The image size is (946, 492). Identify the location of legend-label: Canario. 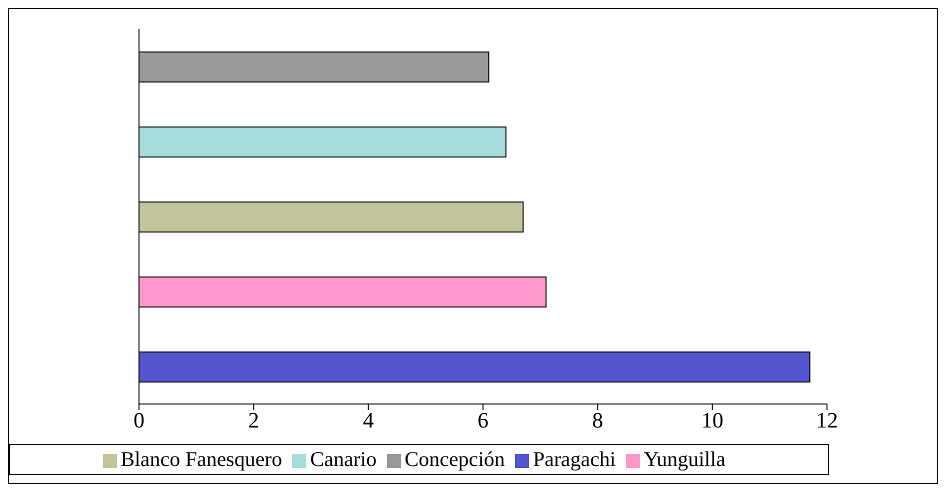
(343, 459).